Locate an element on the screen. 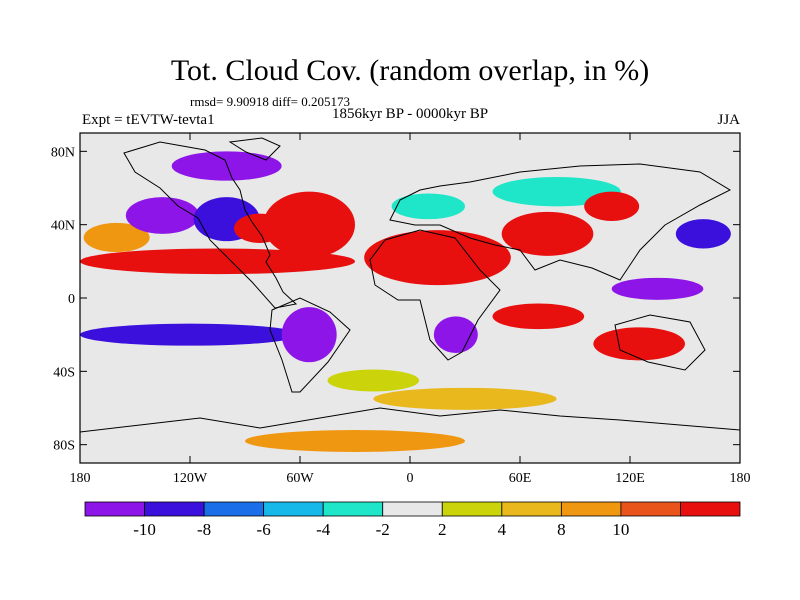  colorbar-label: -8 is located at coordinates (204, 529).